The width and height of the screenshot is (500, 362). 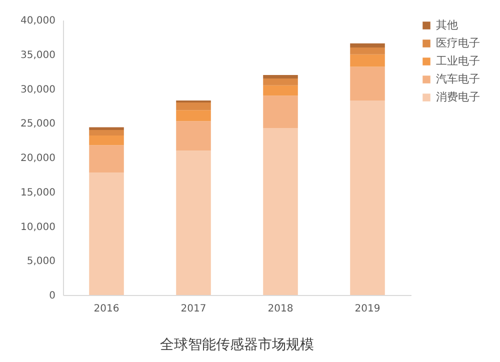 What do you see at coordinates (52, 296) in the screenshot?
I see `y-tick-label: 0` at bounding box center [52, 296].